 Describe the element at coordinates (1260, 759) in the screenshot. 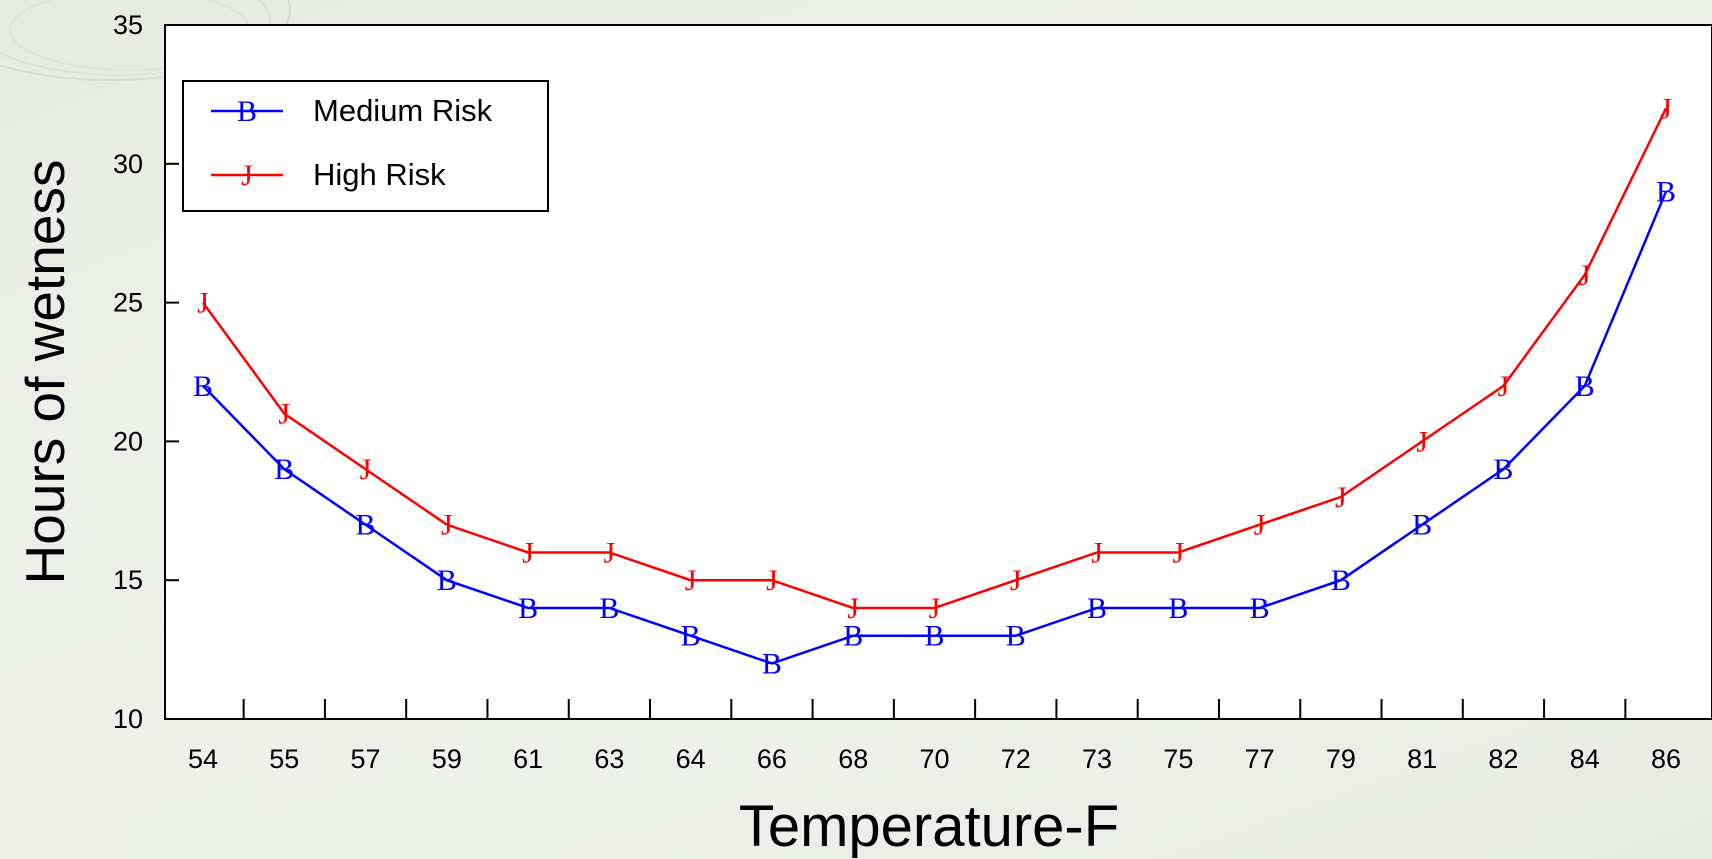

I see `x-tick-label: 77` at that location.